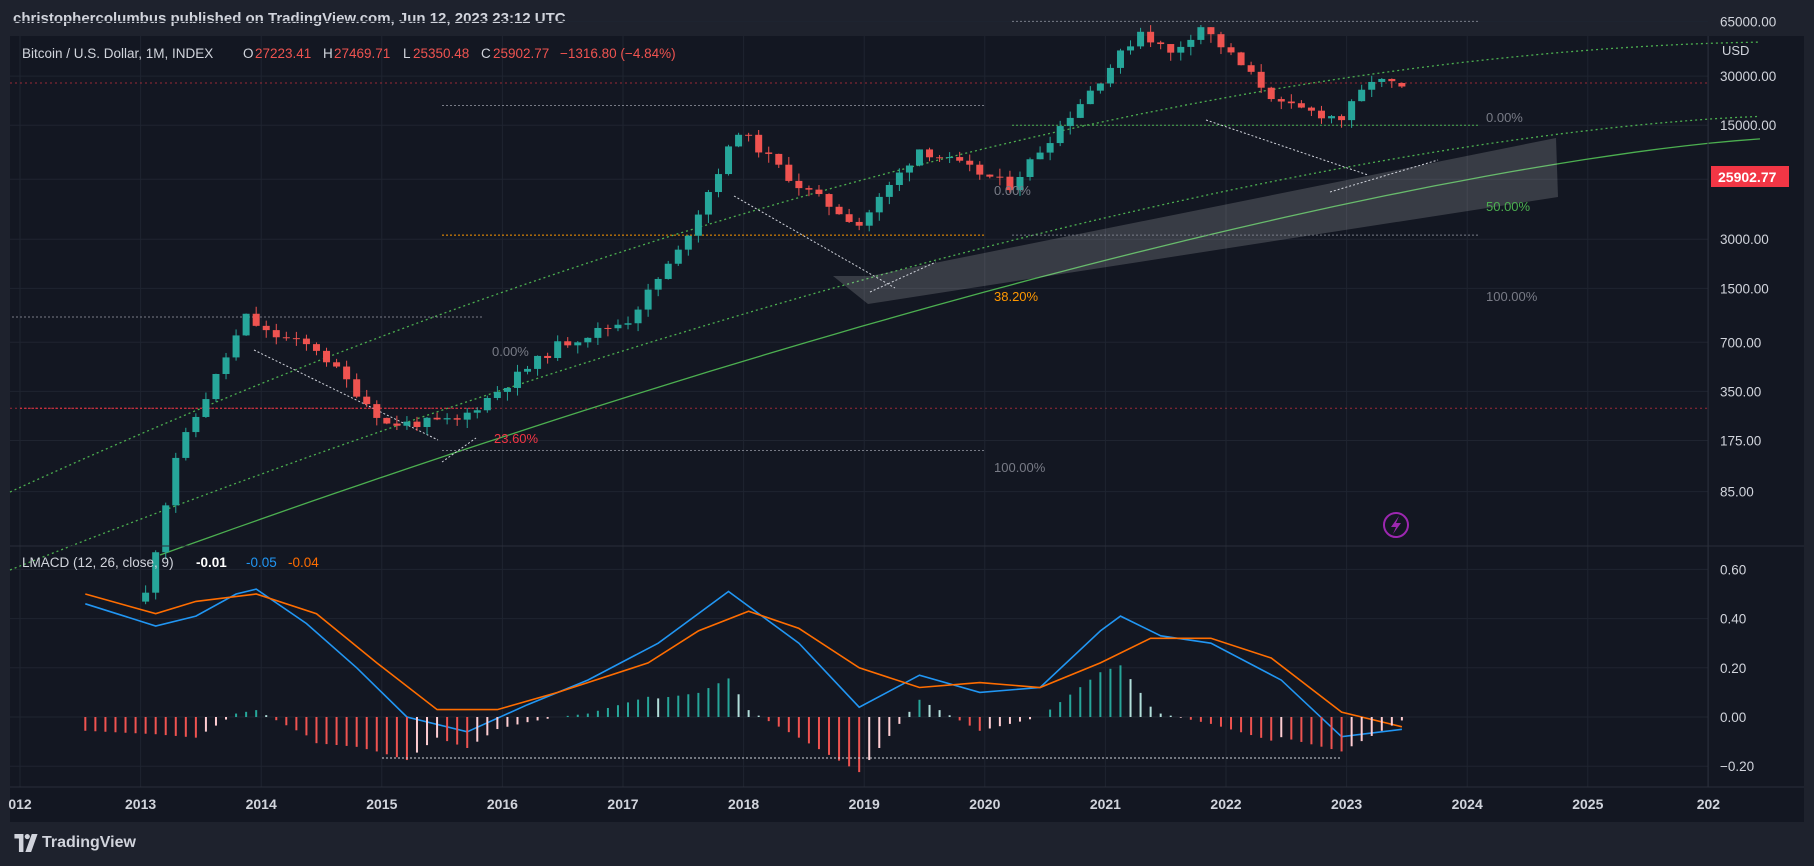  Describe the element at coordinates (1740, 441) in the screenshot. I see `y-tick-label: 175.00` at that location.